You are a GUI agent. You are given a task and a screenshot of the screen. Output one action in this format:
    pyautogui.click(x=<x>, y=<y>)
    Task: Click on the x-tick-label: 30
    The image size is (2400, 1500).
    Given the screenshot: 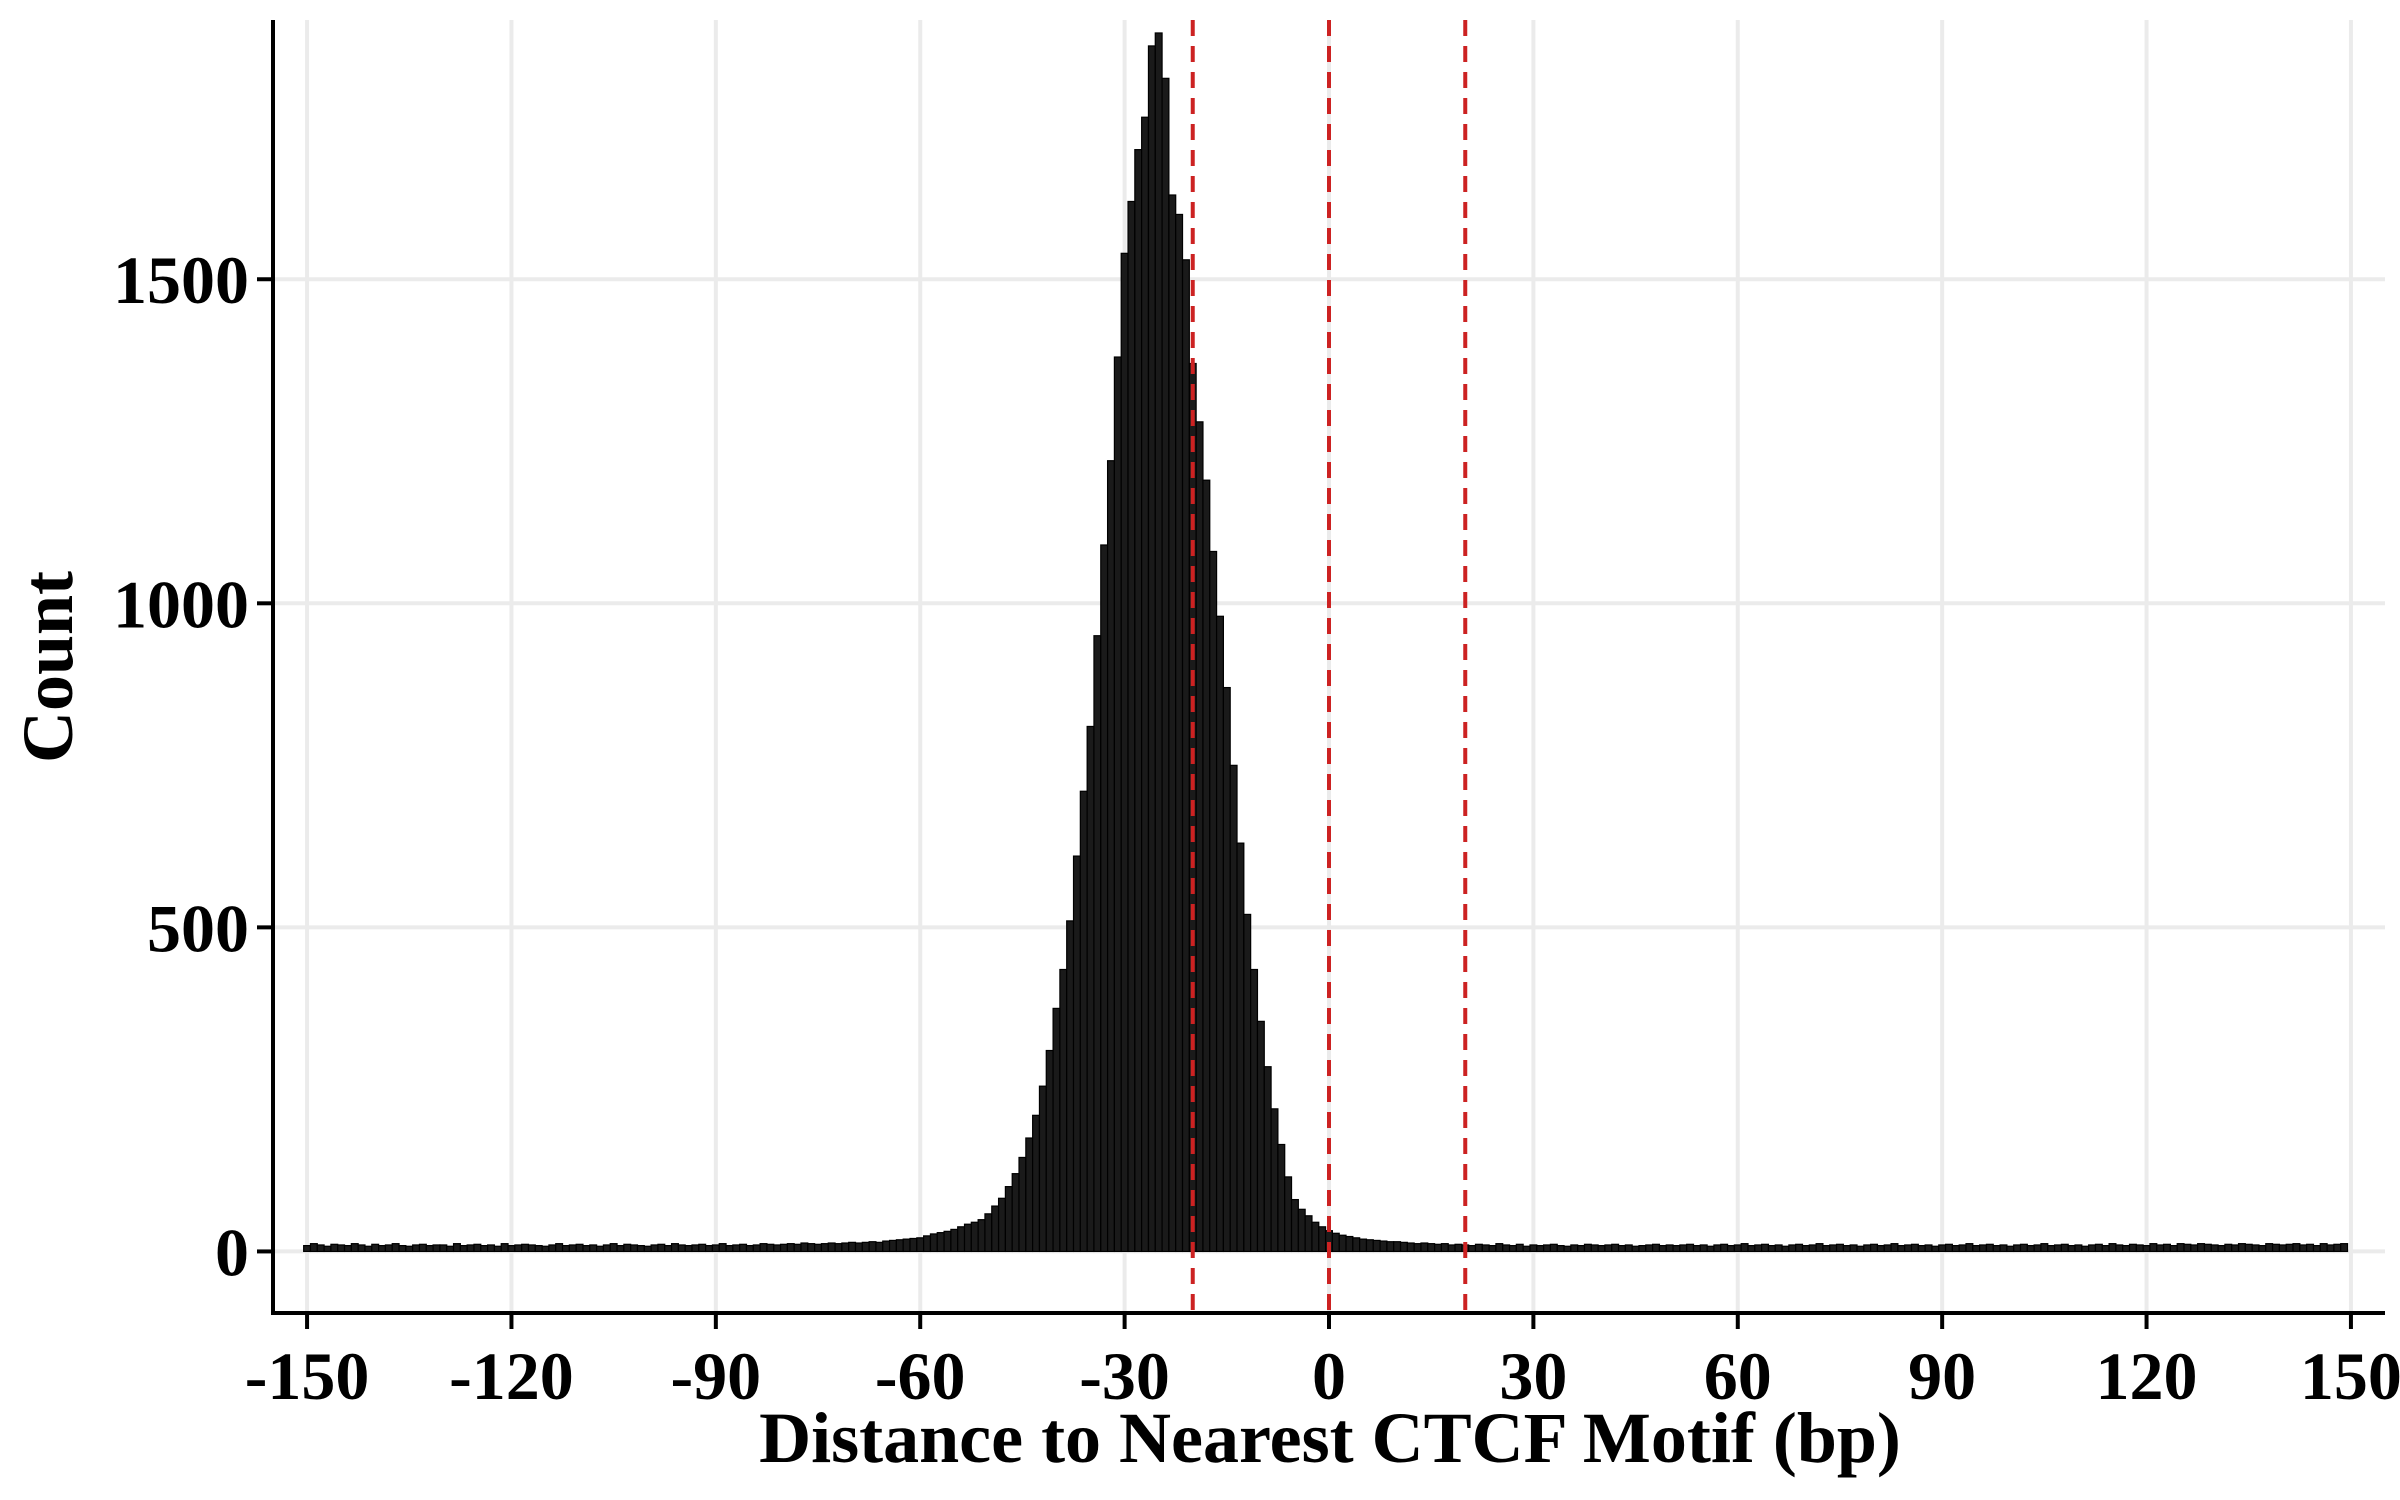 What is the action you would take?
    pyautogui.click(x=1533, y=1376)
    